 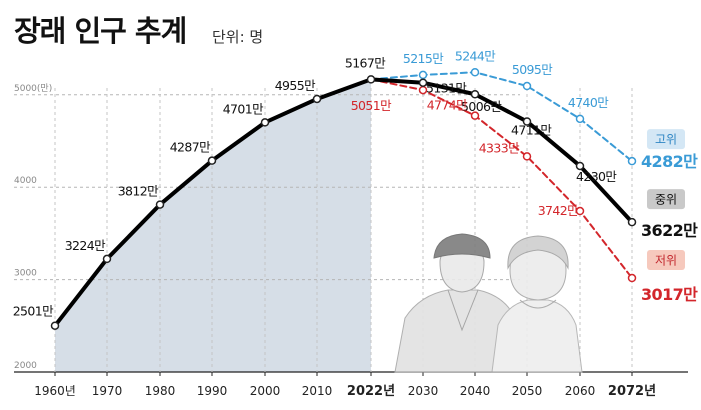 I want to click on x-tick-label: 2010, so click(x=317, y=391).